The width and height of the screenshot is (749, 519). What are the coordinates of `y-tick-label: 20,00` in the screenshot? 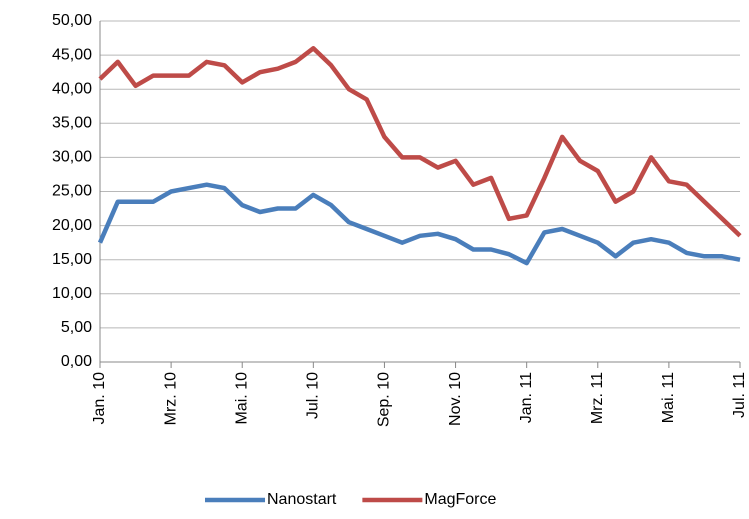 It's located at (72, 225).